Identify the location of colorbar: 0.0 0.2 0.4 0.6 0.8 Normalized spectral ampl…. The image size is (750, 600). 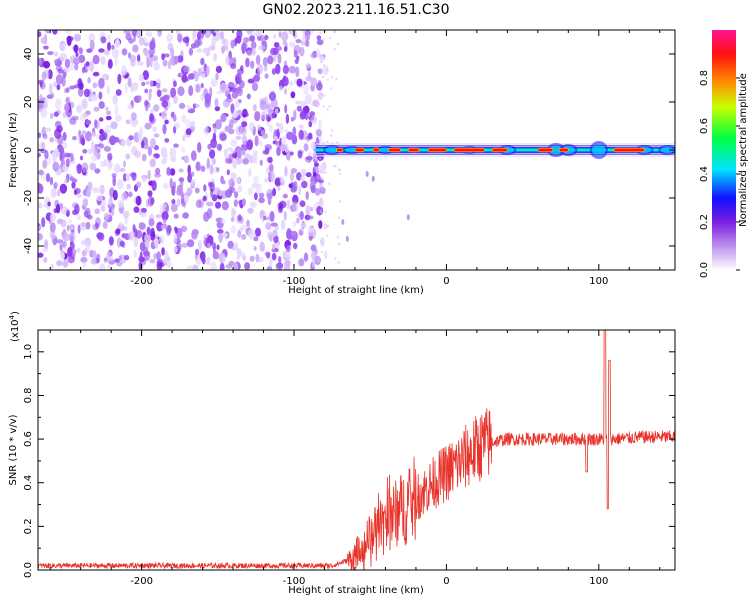
(724, 154).